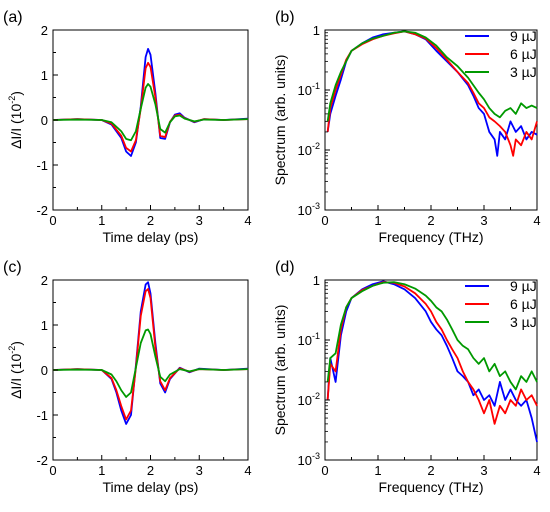 The image size is (550, 512). Describe the element at coordinates (13, 17) in the screenshot. I see `panel-label: (a)` at that location.